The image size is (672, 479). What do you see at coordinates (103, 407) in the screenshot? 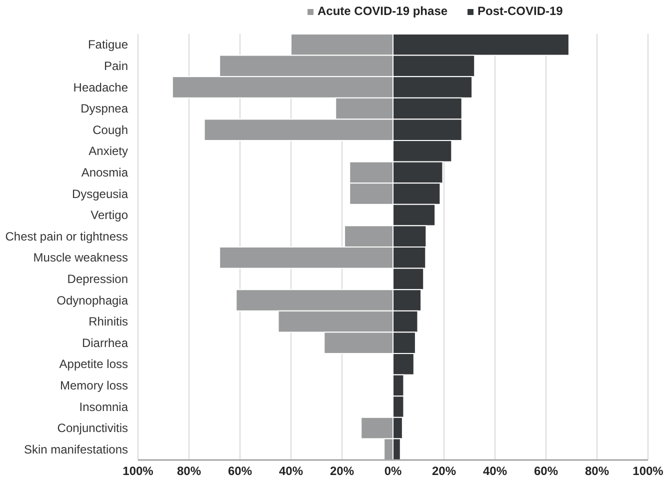
I see `y-tick-label: Insomnia` at bounding box center [103, 407].